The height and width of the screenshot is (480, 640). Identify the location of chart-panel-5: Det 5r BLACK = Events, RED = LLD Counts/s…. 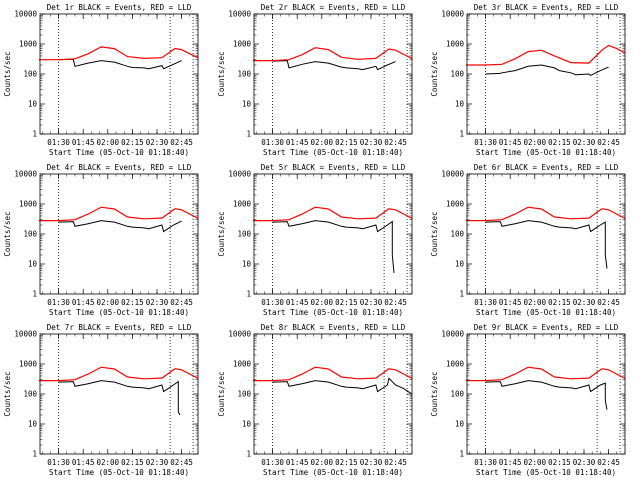
(315, 240).